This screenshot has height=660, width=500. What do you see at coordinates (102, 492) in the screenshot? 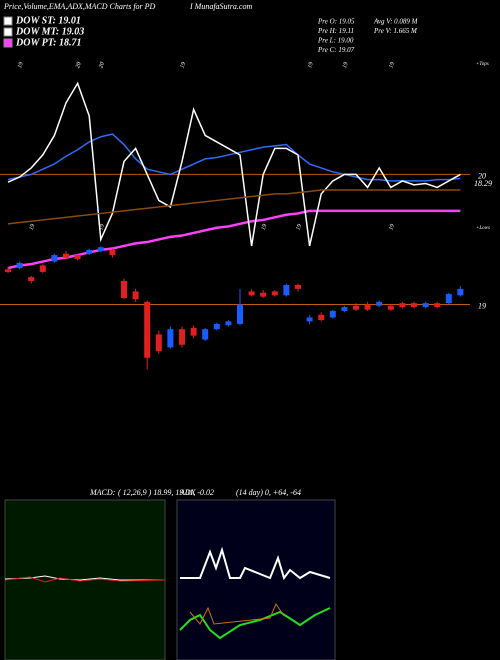
I see `macd-label: MACD:` at bounding box center [102, 492].